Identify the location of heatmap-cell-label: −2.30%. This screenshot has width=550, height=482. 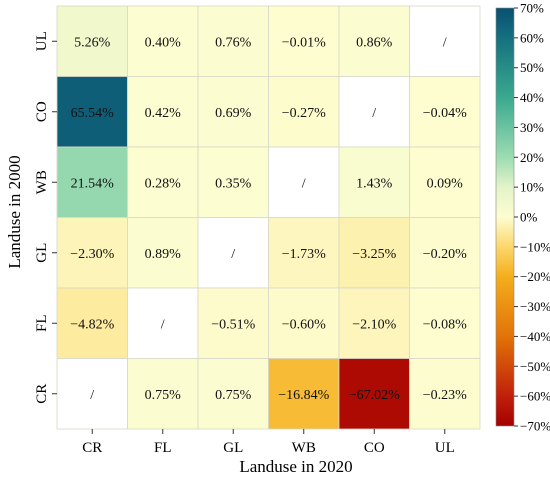
(92, 254).